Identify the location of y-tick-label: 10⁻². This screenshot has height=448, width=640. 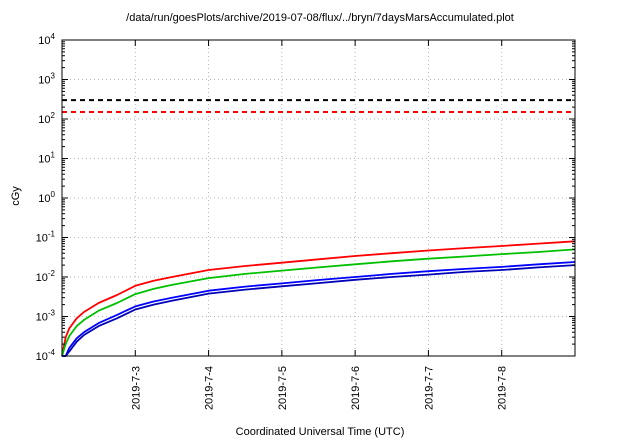
(46, 276).